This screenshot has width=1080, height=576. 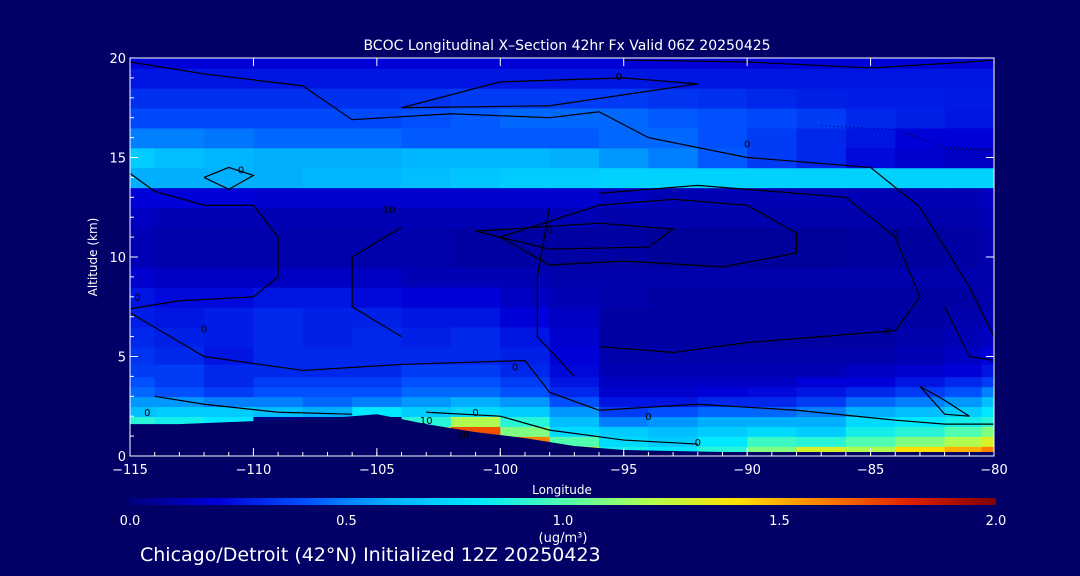 What do you see at coordinates (563, 521) in the screenshot?
I see `colorbar-ticks: 0.0 0.5 1.0 1.5 2.0` at bounding box center [563, 521].